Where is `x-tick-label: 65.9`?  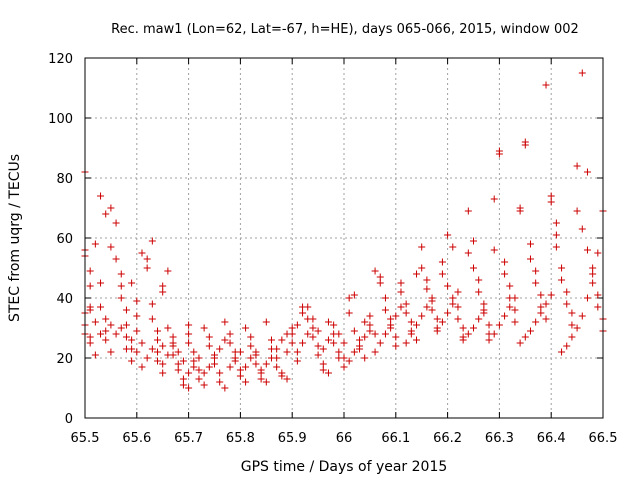
x-tick-label: 65.9 is located at coordinates (292, 438).